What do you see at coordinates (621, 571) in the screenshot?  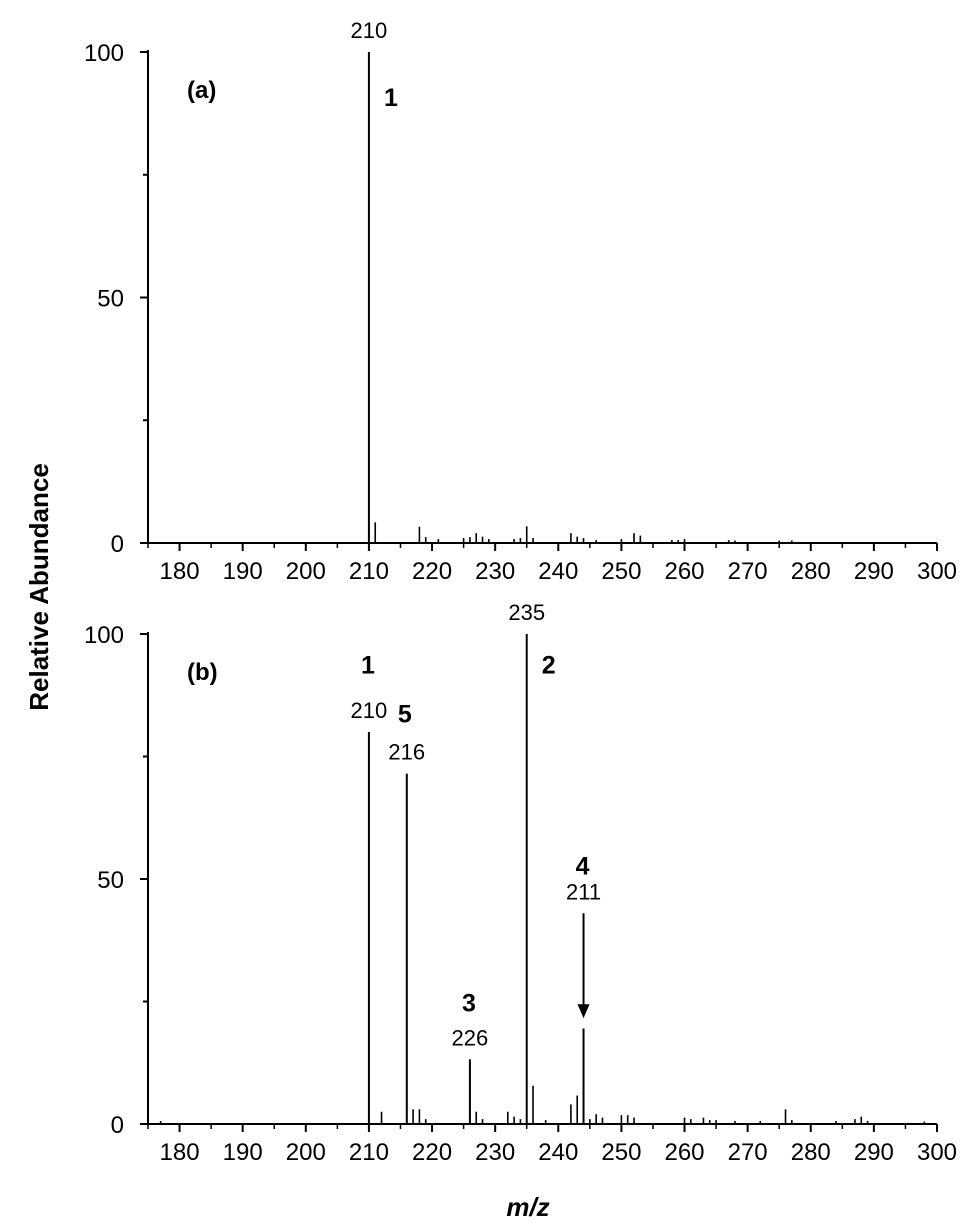 I see `x-tick-label-a-250: 250` at bounding box center [621, 571].